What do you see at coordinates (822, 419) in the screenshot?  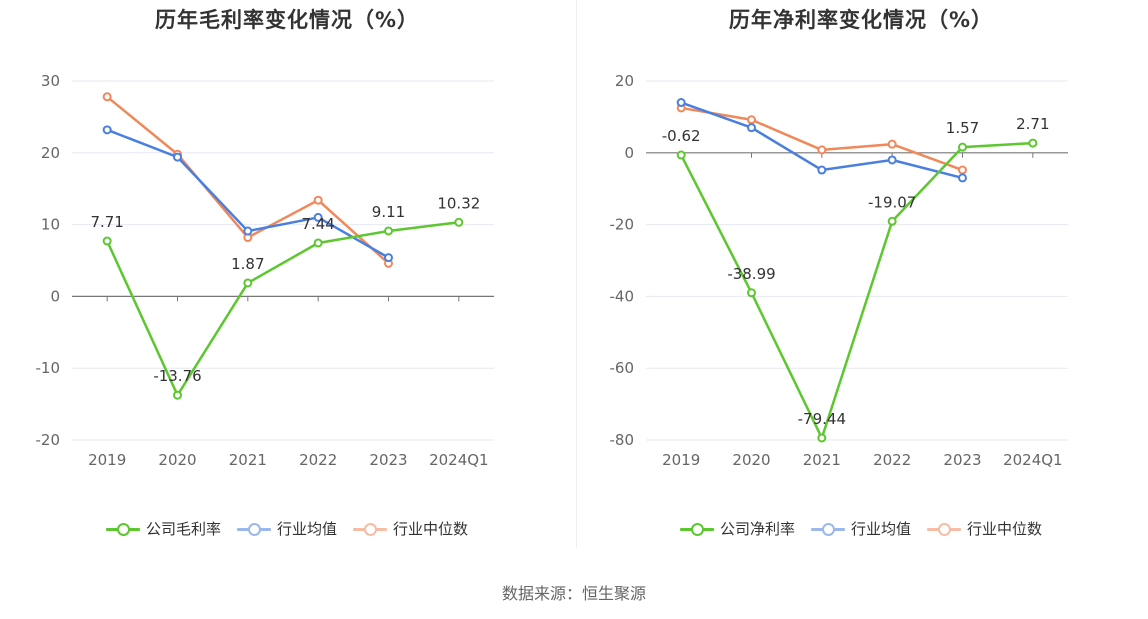 I see `data-label: -79.44` at bounding box center [822, 419].